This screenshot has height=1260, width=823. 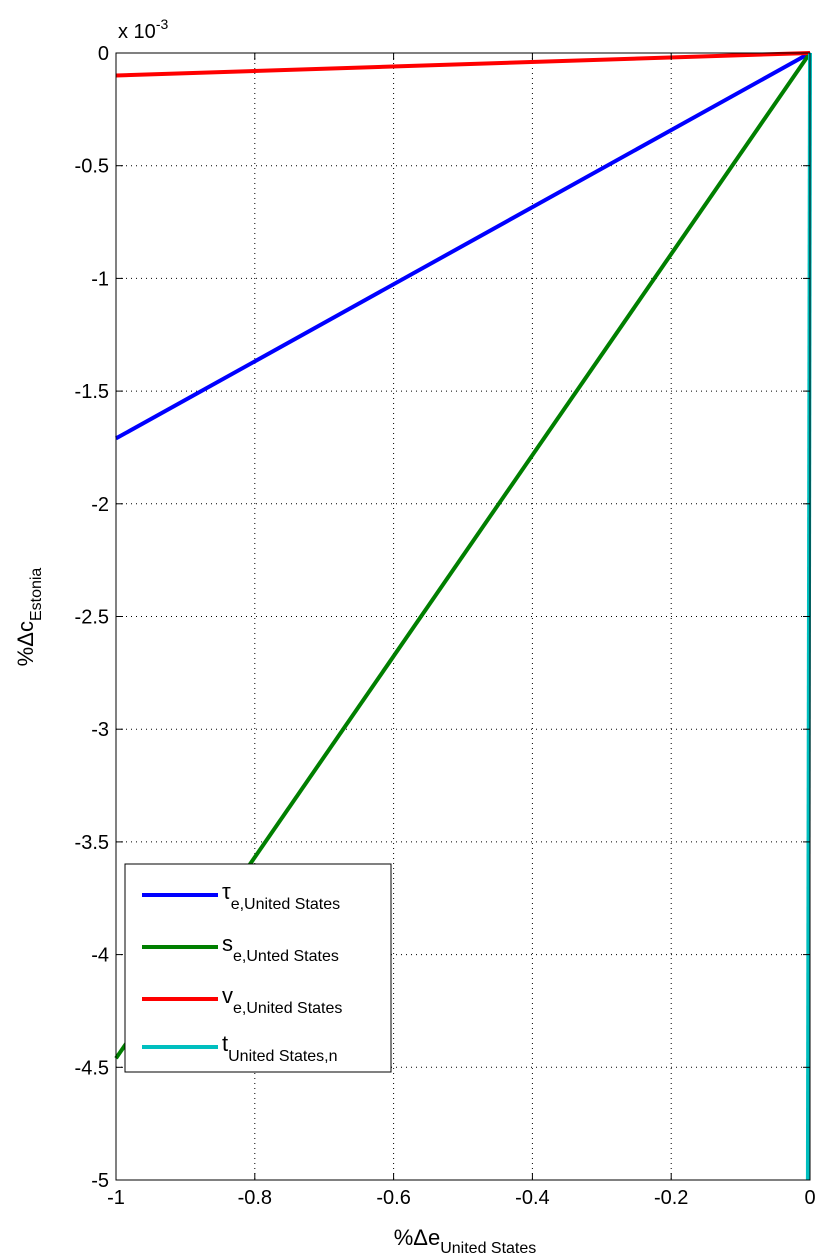 What do you see at coordinates (532, 1198) in the screenshot?
I see `x-tick-label: -0.4` at bounding box center [532, 1198].